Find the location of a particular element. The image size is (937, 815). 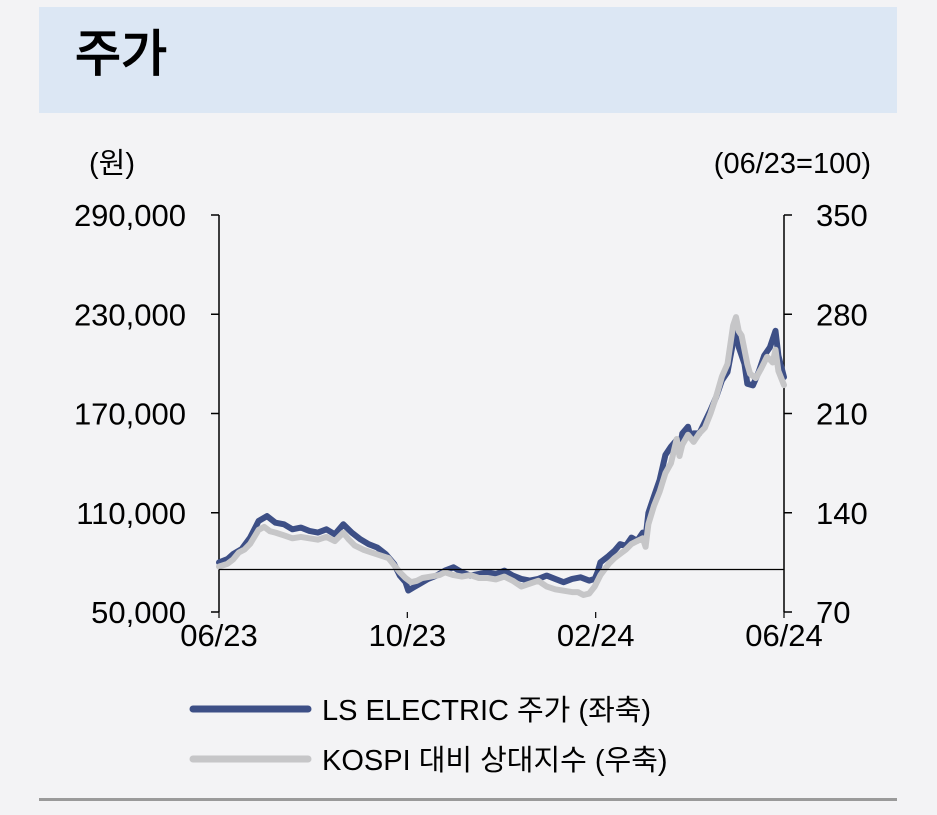

left-tick-label: 230,000 is located at coordinates (130, 314).